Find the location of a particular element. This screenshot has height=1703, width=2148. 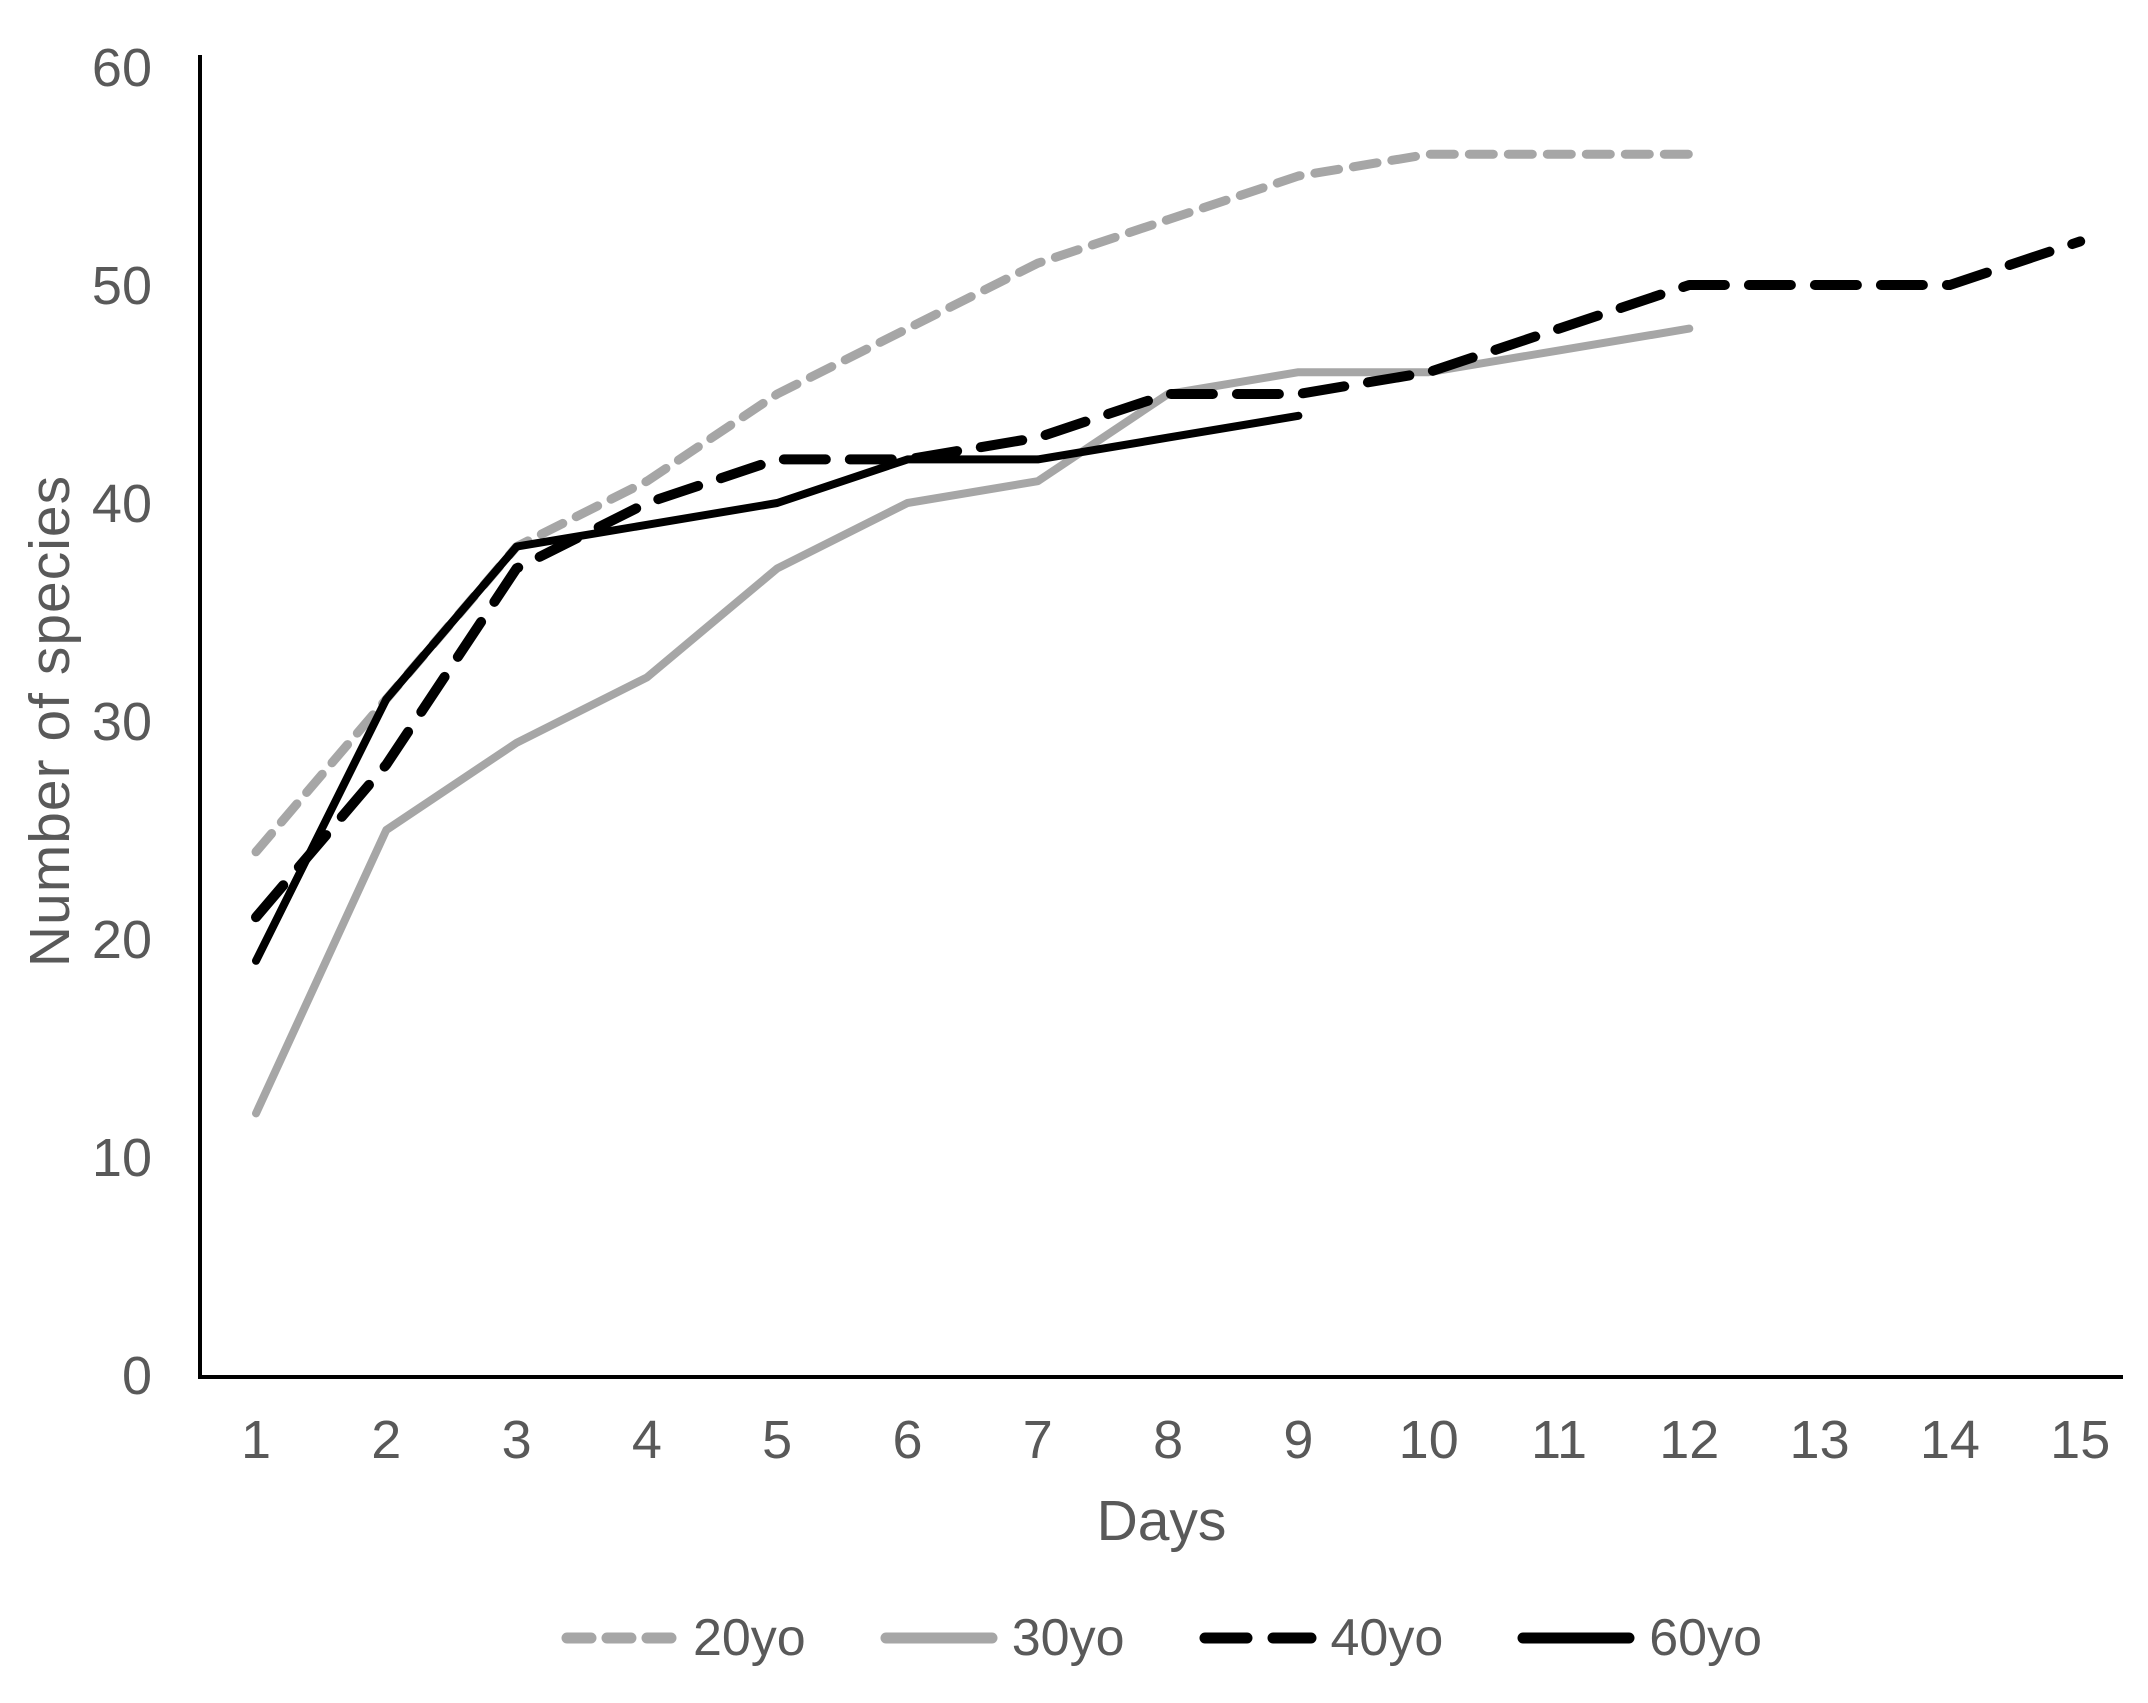

x-tick-label: 4 is located at coordinates (647, 1440).